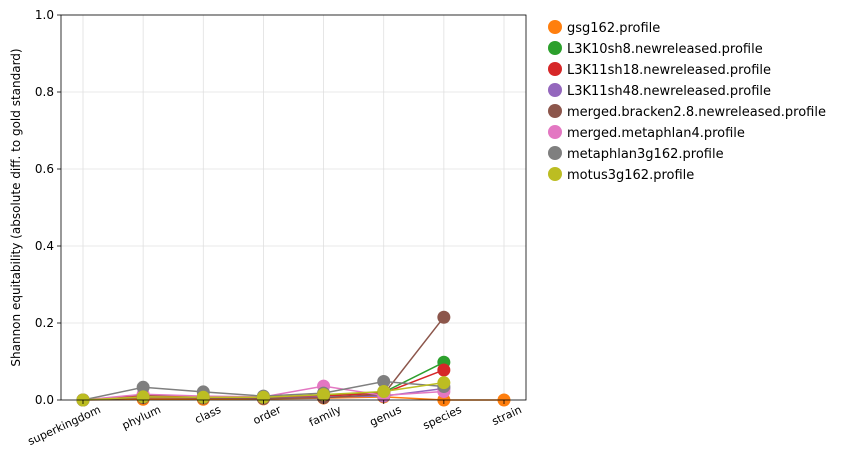 The height and width of the screenshot is (469, 858). What do you see at coordinates (386, 416) in the screenshot?
I see `x-tick-label-genus: genus` at bounding box center [386, 416].